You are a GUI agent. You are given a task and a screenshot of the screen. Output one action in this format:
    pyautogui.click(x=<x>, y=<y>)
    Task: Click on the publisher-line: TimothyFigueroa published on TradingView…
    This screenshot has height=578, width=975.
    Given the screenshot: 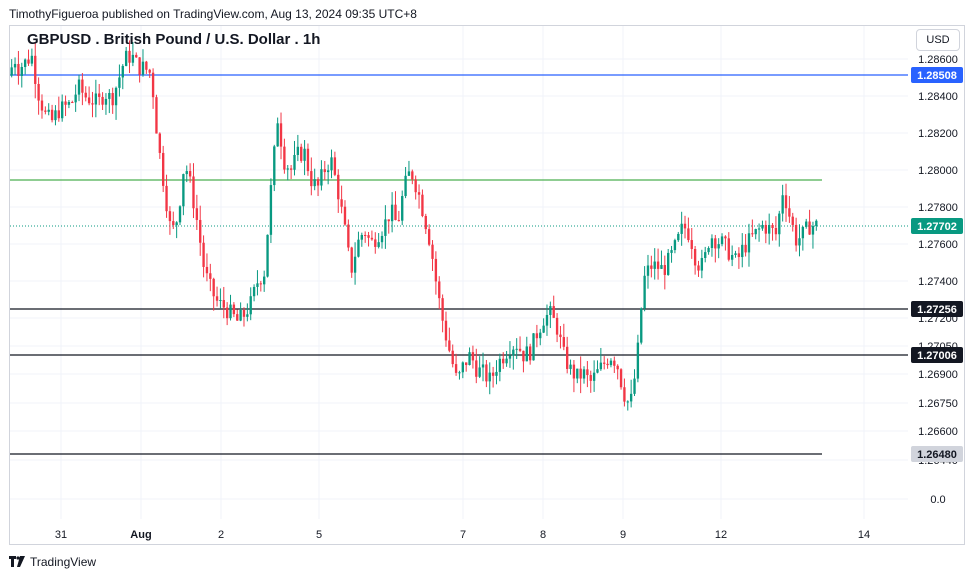 What is the action you would take?
    pyautogui.click(x=213, y=14)
    